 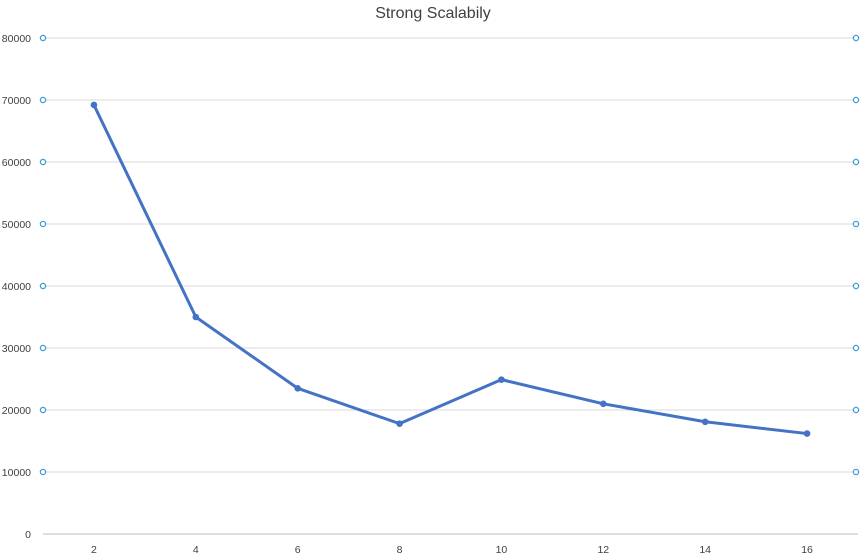 I want to click on y-tick-label: 80000, so click(x=16, y=39).